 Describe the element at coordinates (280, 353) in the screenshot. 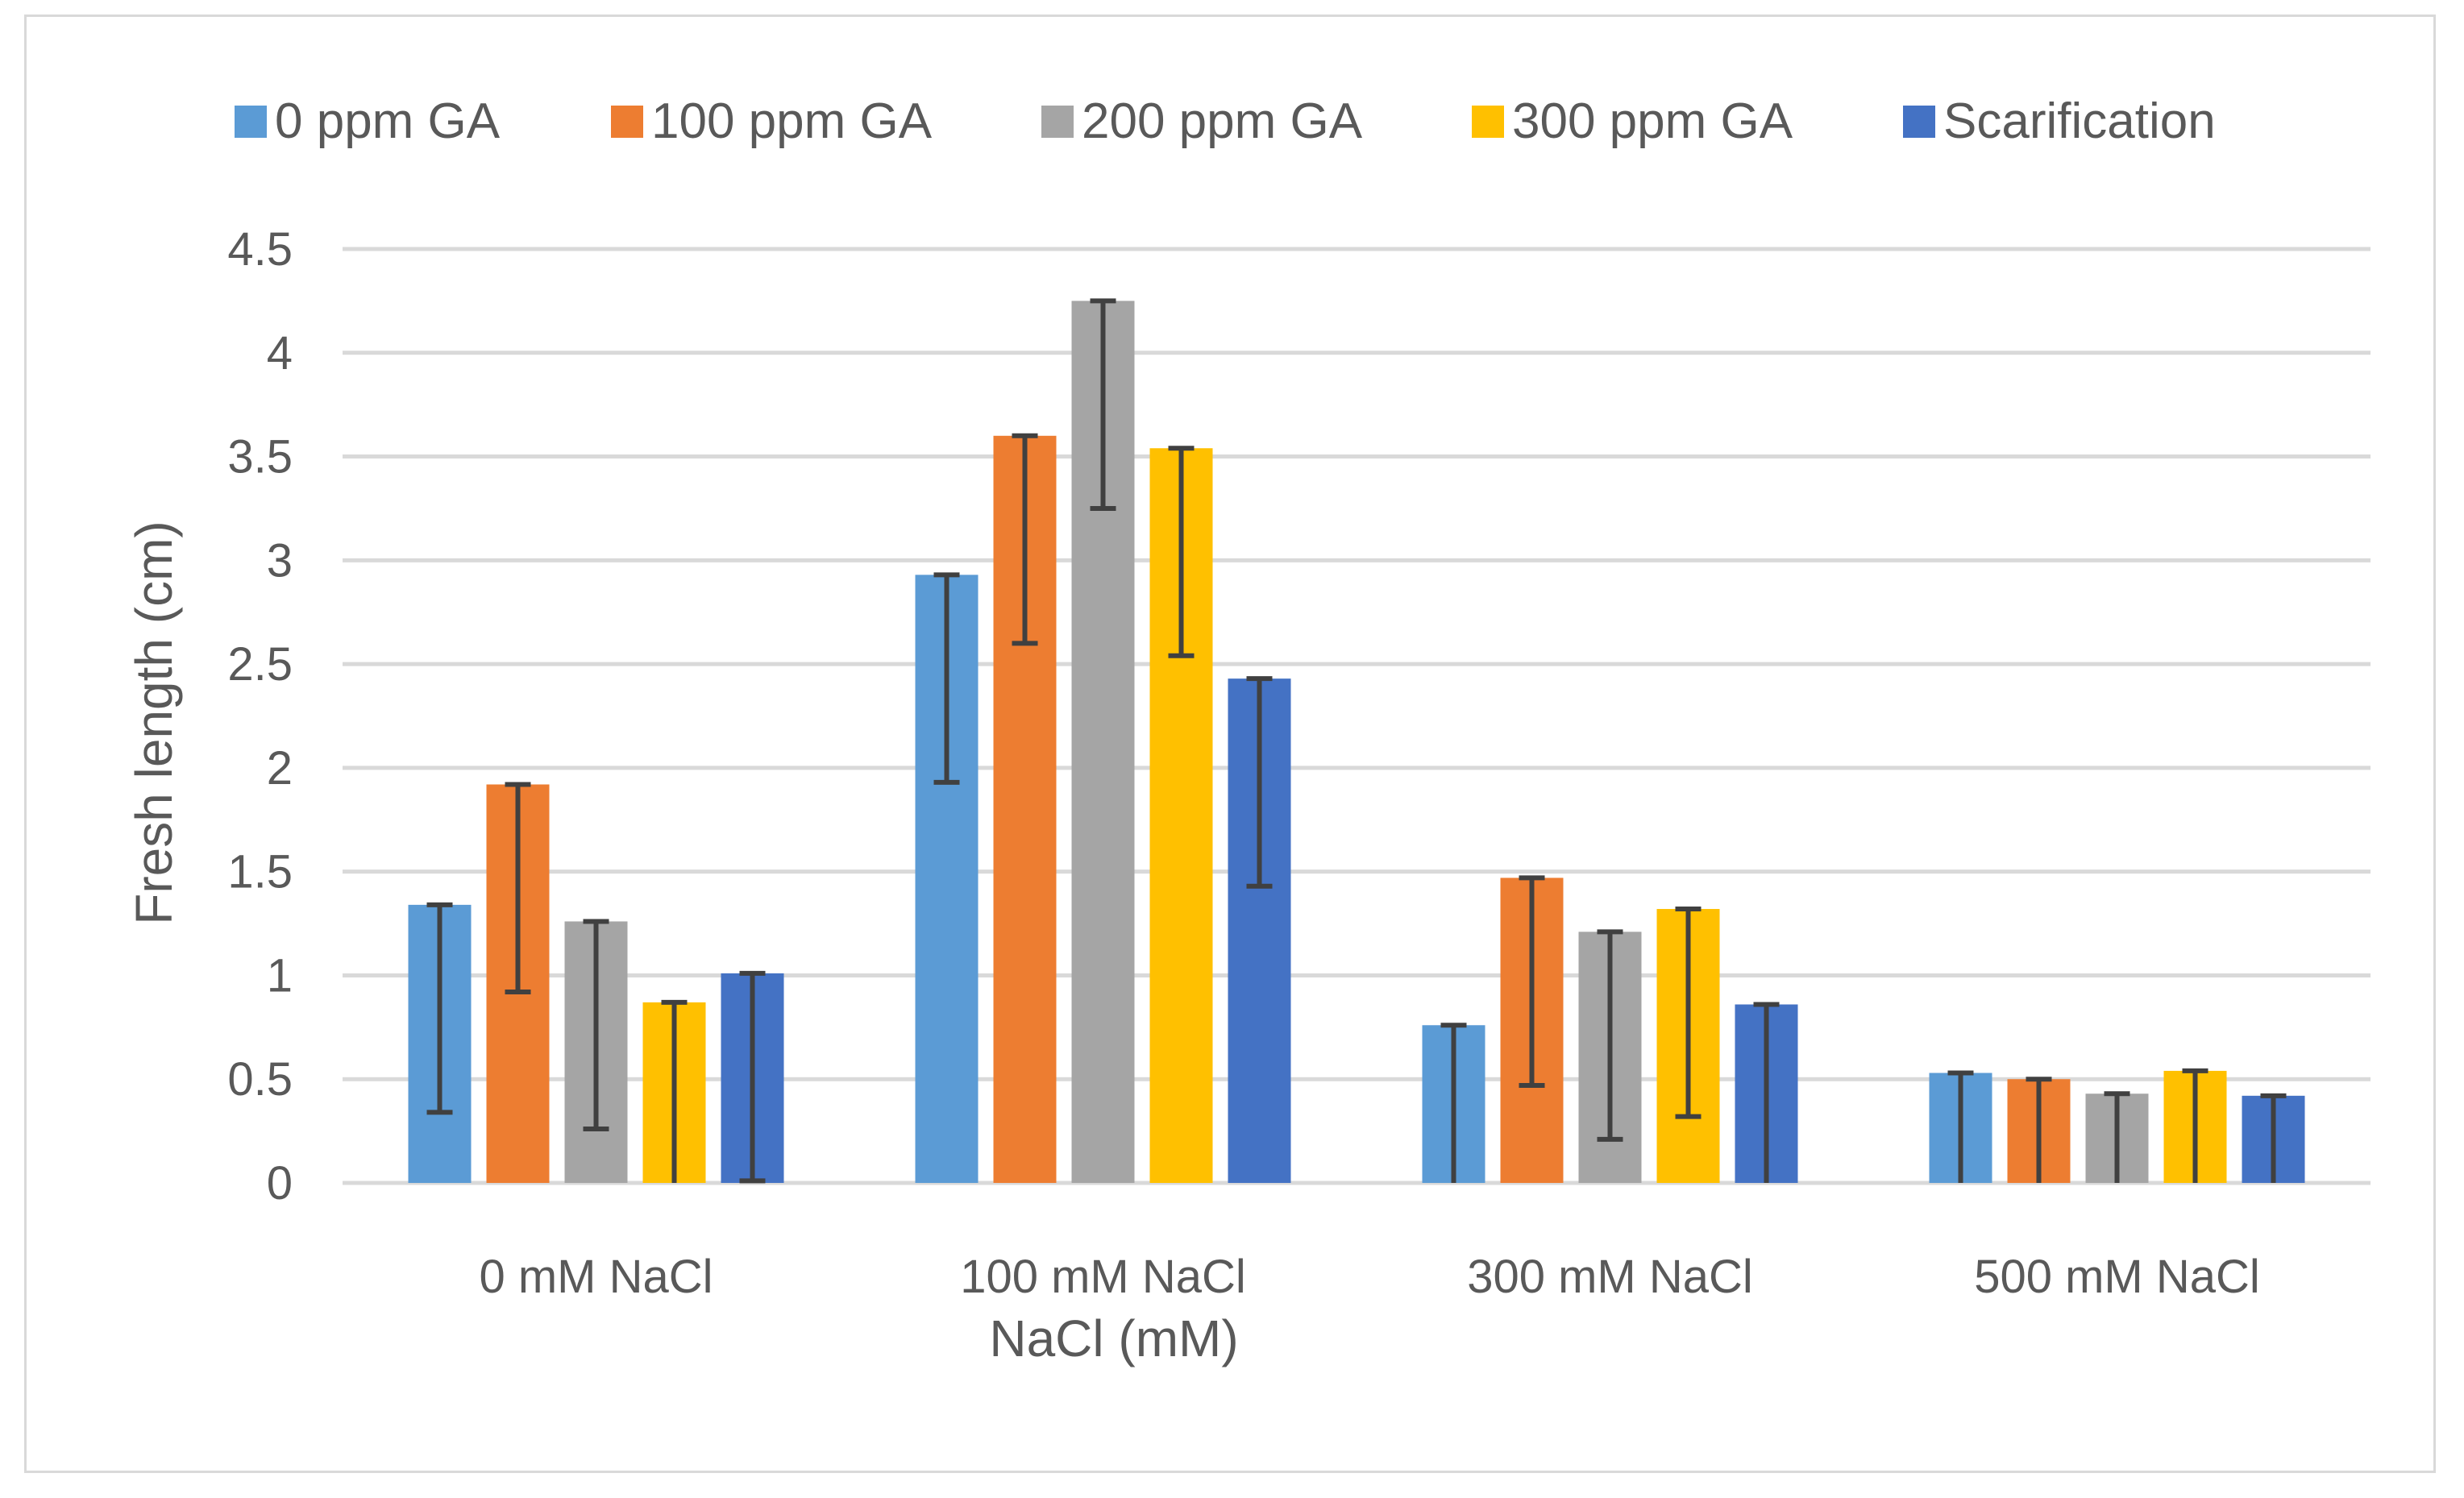

I see `y-tick-label: 4` at that location.